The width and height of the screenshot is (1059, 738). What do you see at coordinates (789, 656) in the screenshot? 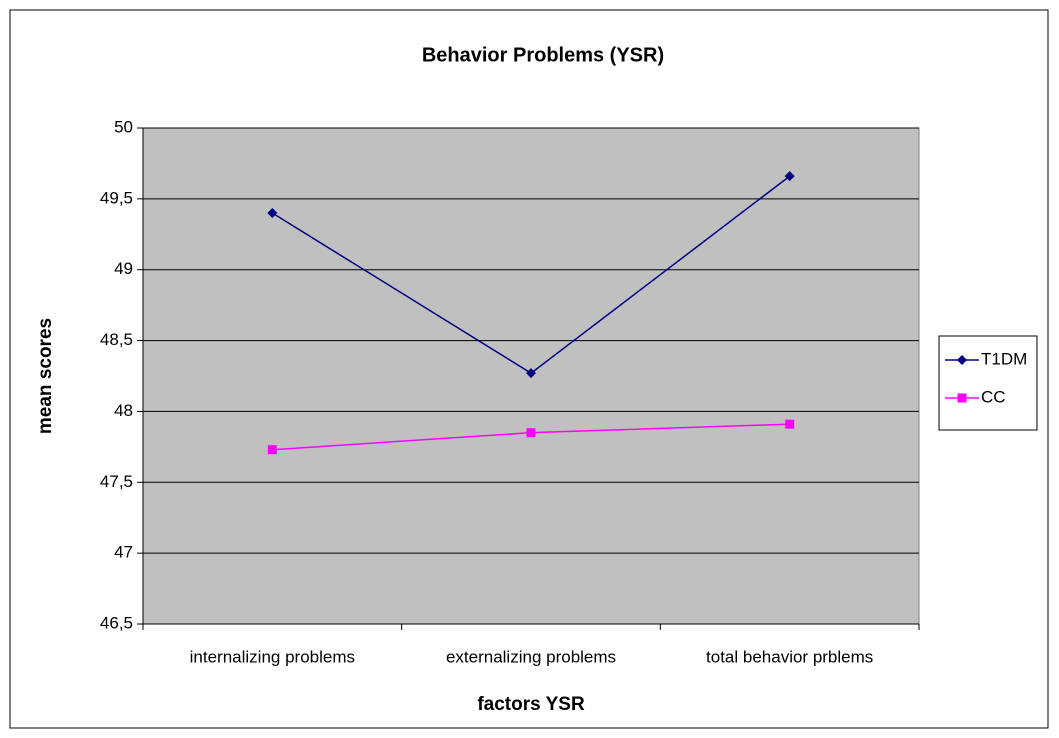
I see `x-tick-label: total behavior prblems` at bounding box center [789, 656].